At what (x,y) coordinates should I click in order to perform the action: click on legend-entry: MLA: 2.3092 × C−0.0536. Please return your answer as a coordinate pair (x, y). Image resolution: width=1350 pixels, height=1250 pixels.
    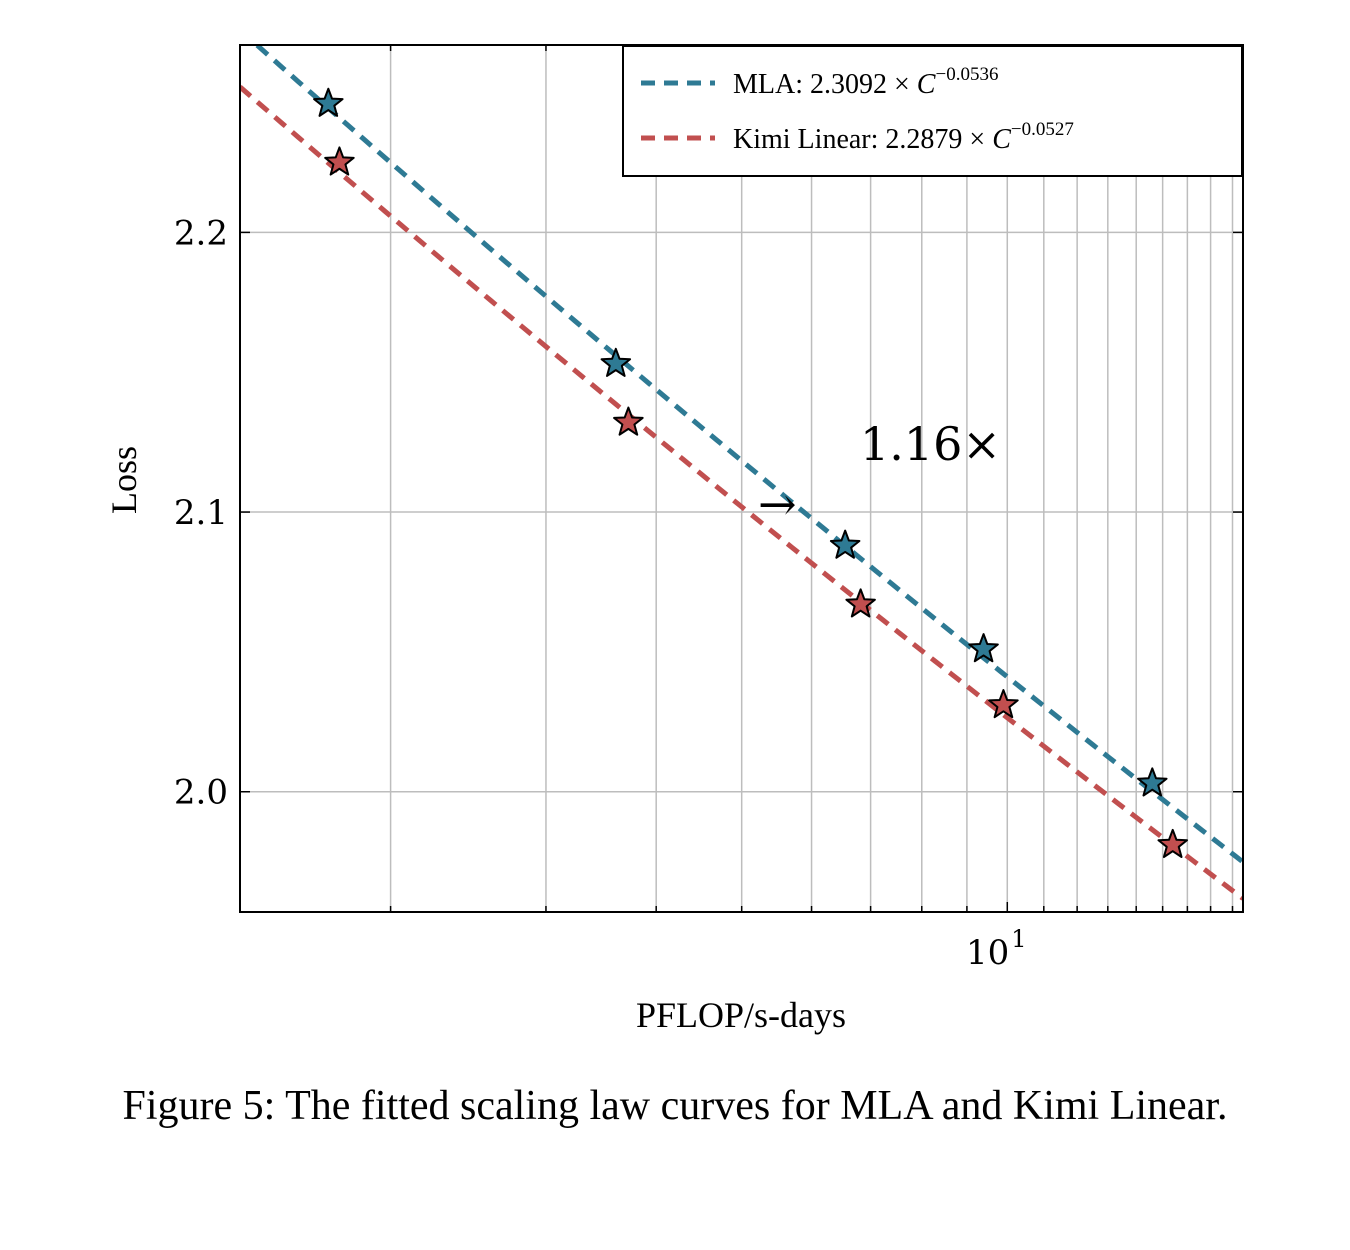
    Looking at the image, I should click on (865, 82).